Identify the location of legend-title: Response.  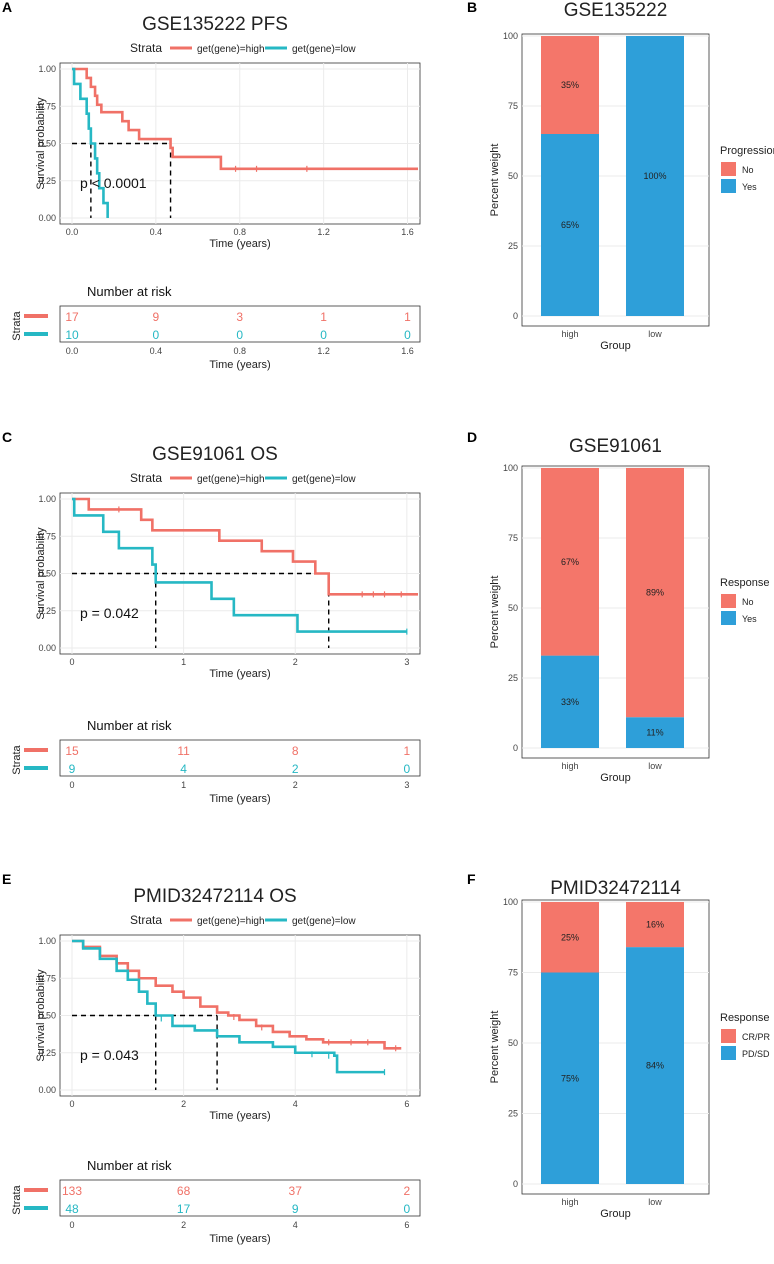
(745, 1018).